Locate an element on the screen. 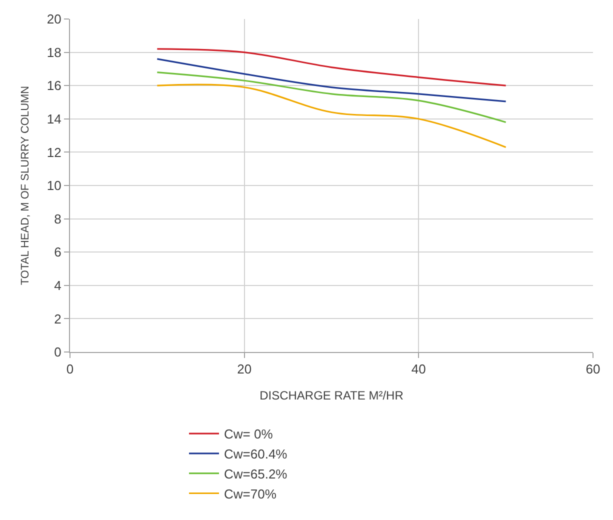 The width and height of the screenshot is (613, 520). x-tick-label: 20 is located at coordinates (244, 369).